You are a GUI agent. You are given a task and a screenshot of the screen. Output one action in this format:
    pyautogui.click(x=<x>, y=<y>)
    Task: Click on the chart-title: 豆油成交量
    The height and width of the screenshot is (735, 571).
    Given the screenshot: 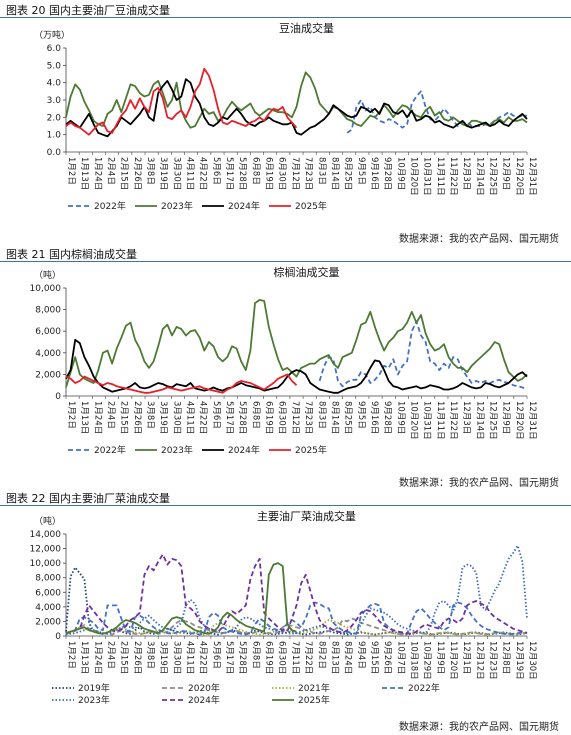 What is the action you would take?
    pyautogui.click(x=306, y=28)
    